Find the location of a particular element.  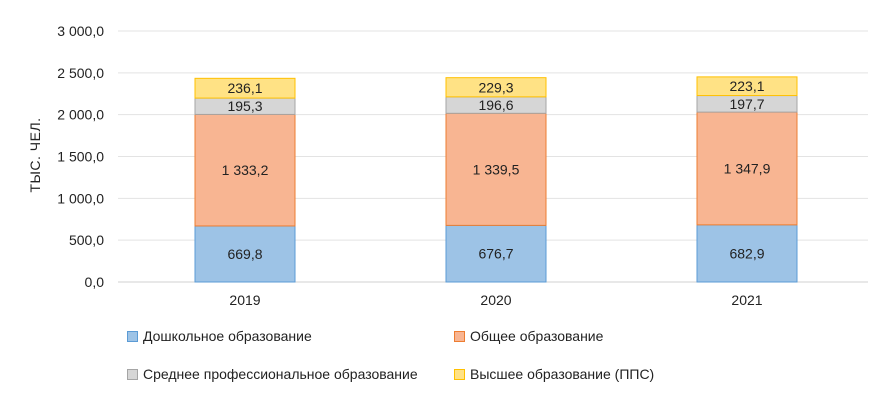

legend-label: Среднее профессиональное образование is located at coordinates (280, 374).